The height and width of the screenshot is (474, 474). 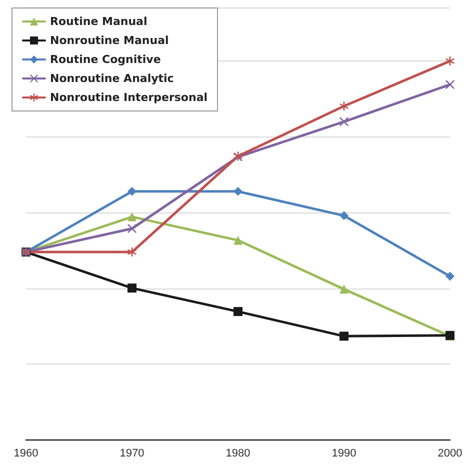 What do you see at coordinates (112, 78) in the screenshot?
I see `legend-label: Nonroutine Analytic` at bounding box center [112, 78].